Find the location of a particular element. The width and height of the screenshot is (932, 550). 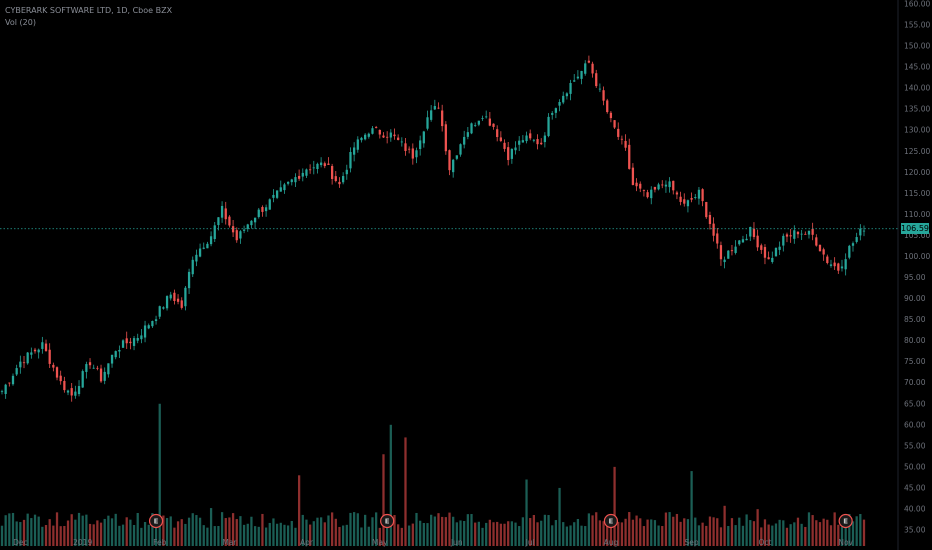

y-tick-label: 55.00 is located at coordinates (915, 445).